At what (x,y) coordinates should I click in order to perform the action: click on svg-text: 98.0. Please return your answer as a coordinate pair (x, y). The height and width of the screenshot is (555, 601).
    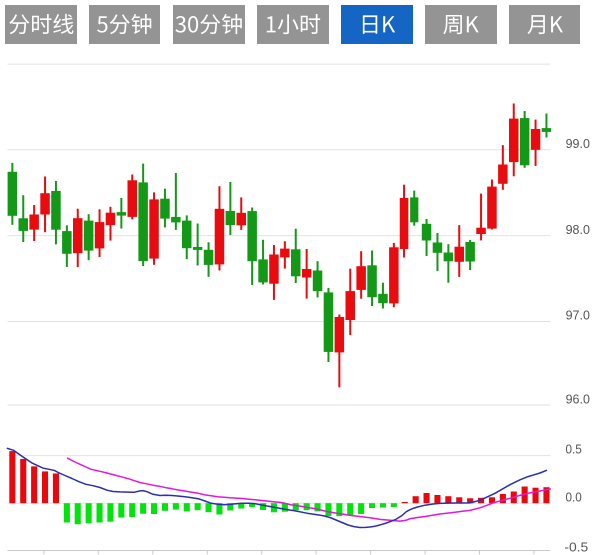
    Looking at the image, I should click on (578, 229).